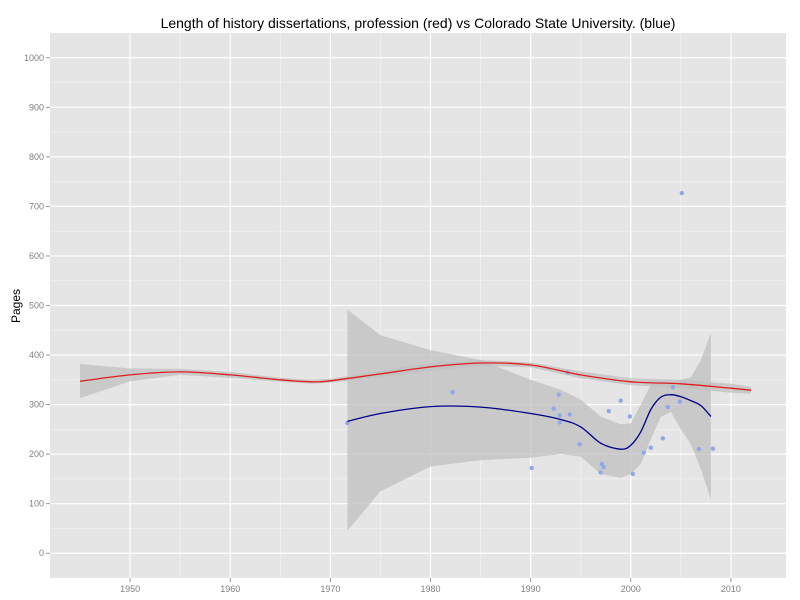 The height and width of the screenshot is (600, 800). Describe the element at coordinates (36, 206) in the screenshot. I see `y-tick-label: 700` at that location.